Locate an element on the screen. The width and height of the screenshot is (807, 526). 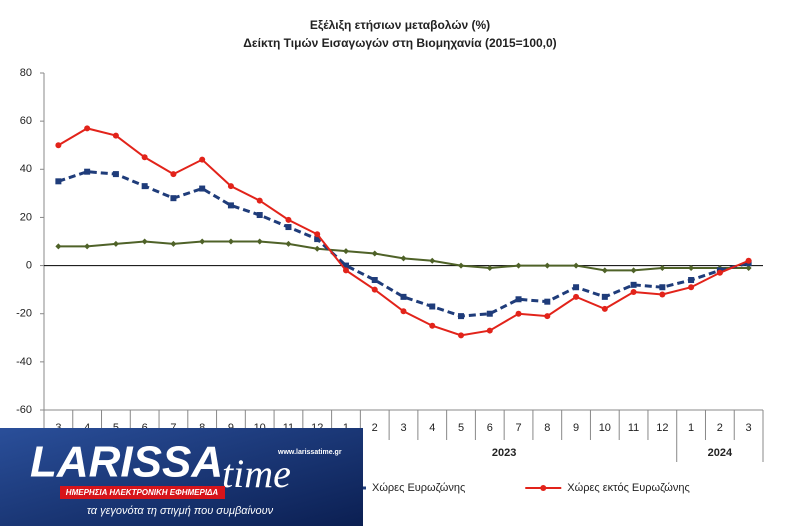
x-tick-label: 1 is located at coordinates (691, 428).